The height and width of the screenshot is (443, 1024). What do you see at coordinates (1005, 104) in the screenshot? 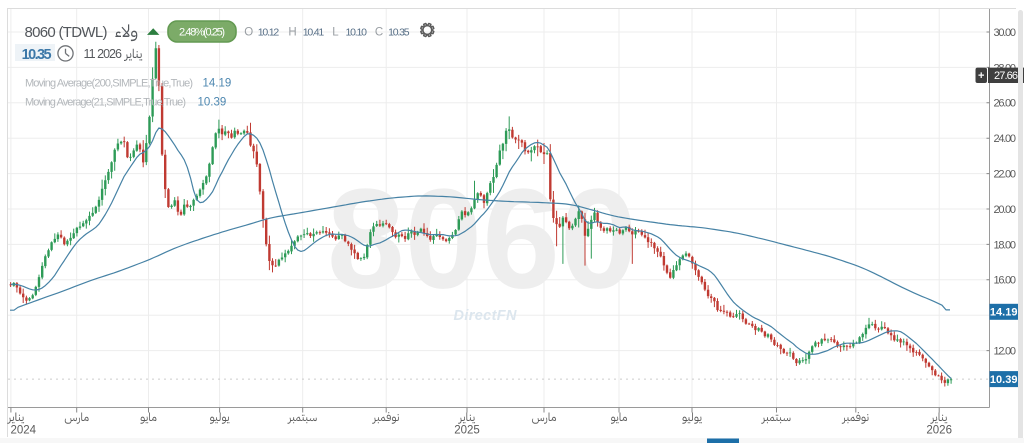
I see `svg-text: 26.00` at bounding box center [1005, 104].